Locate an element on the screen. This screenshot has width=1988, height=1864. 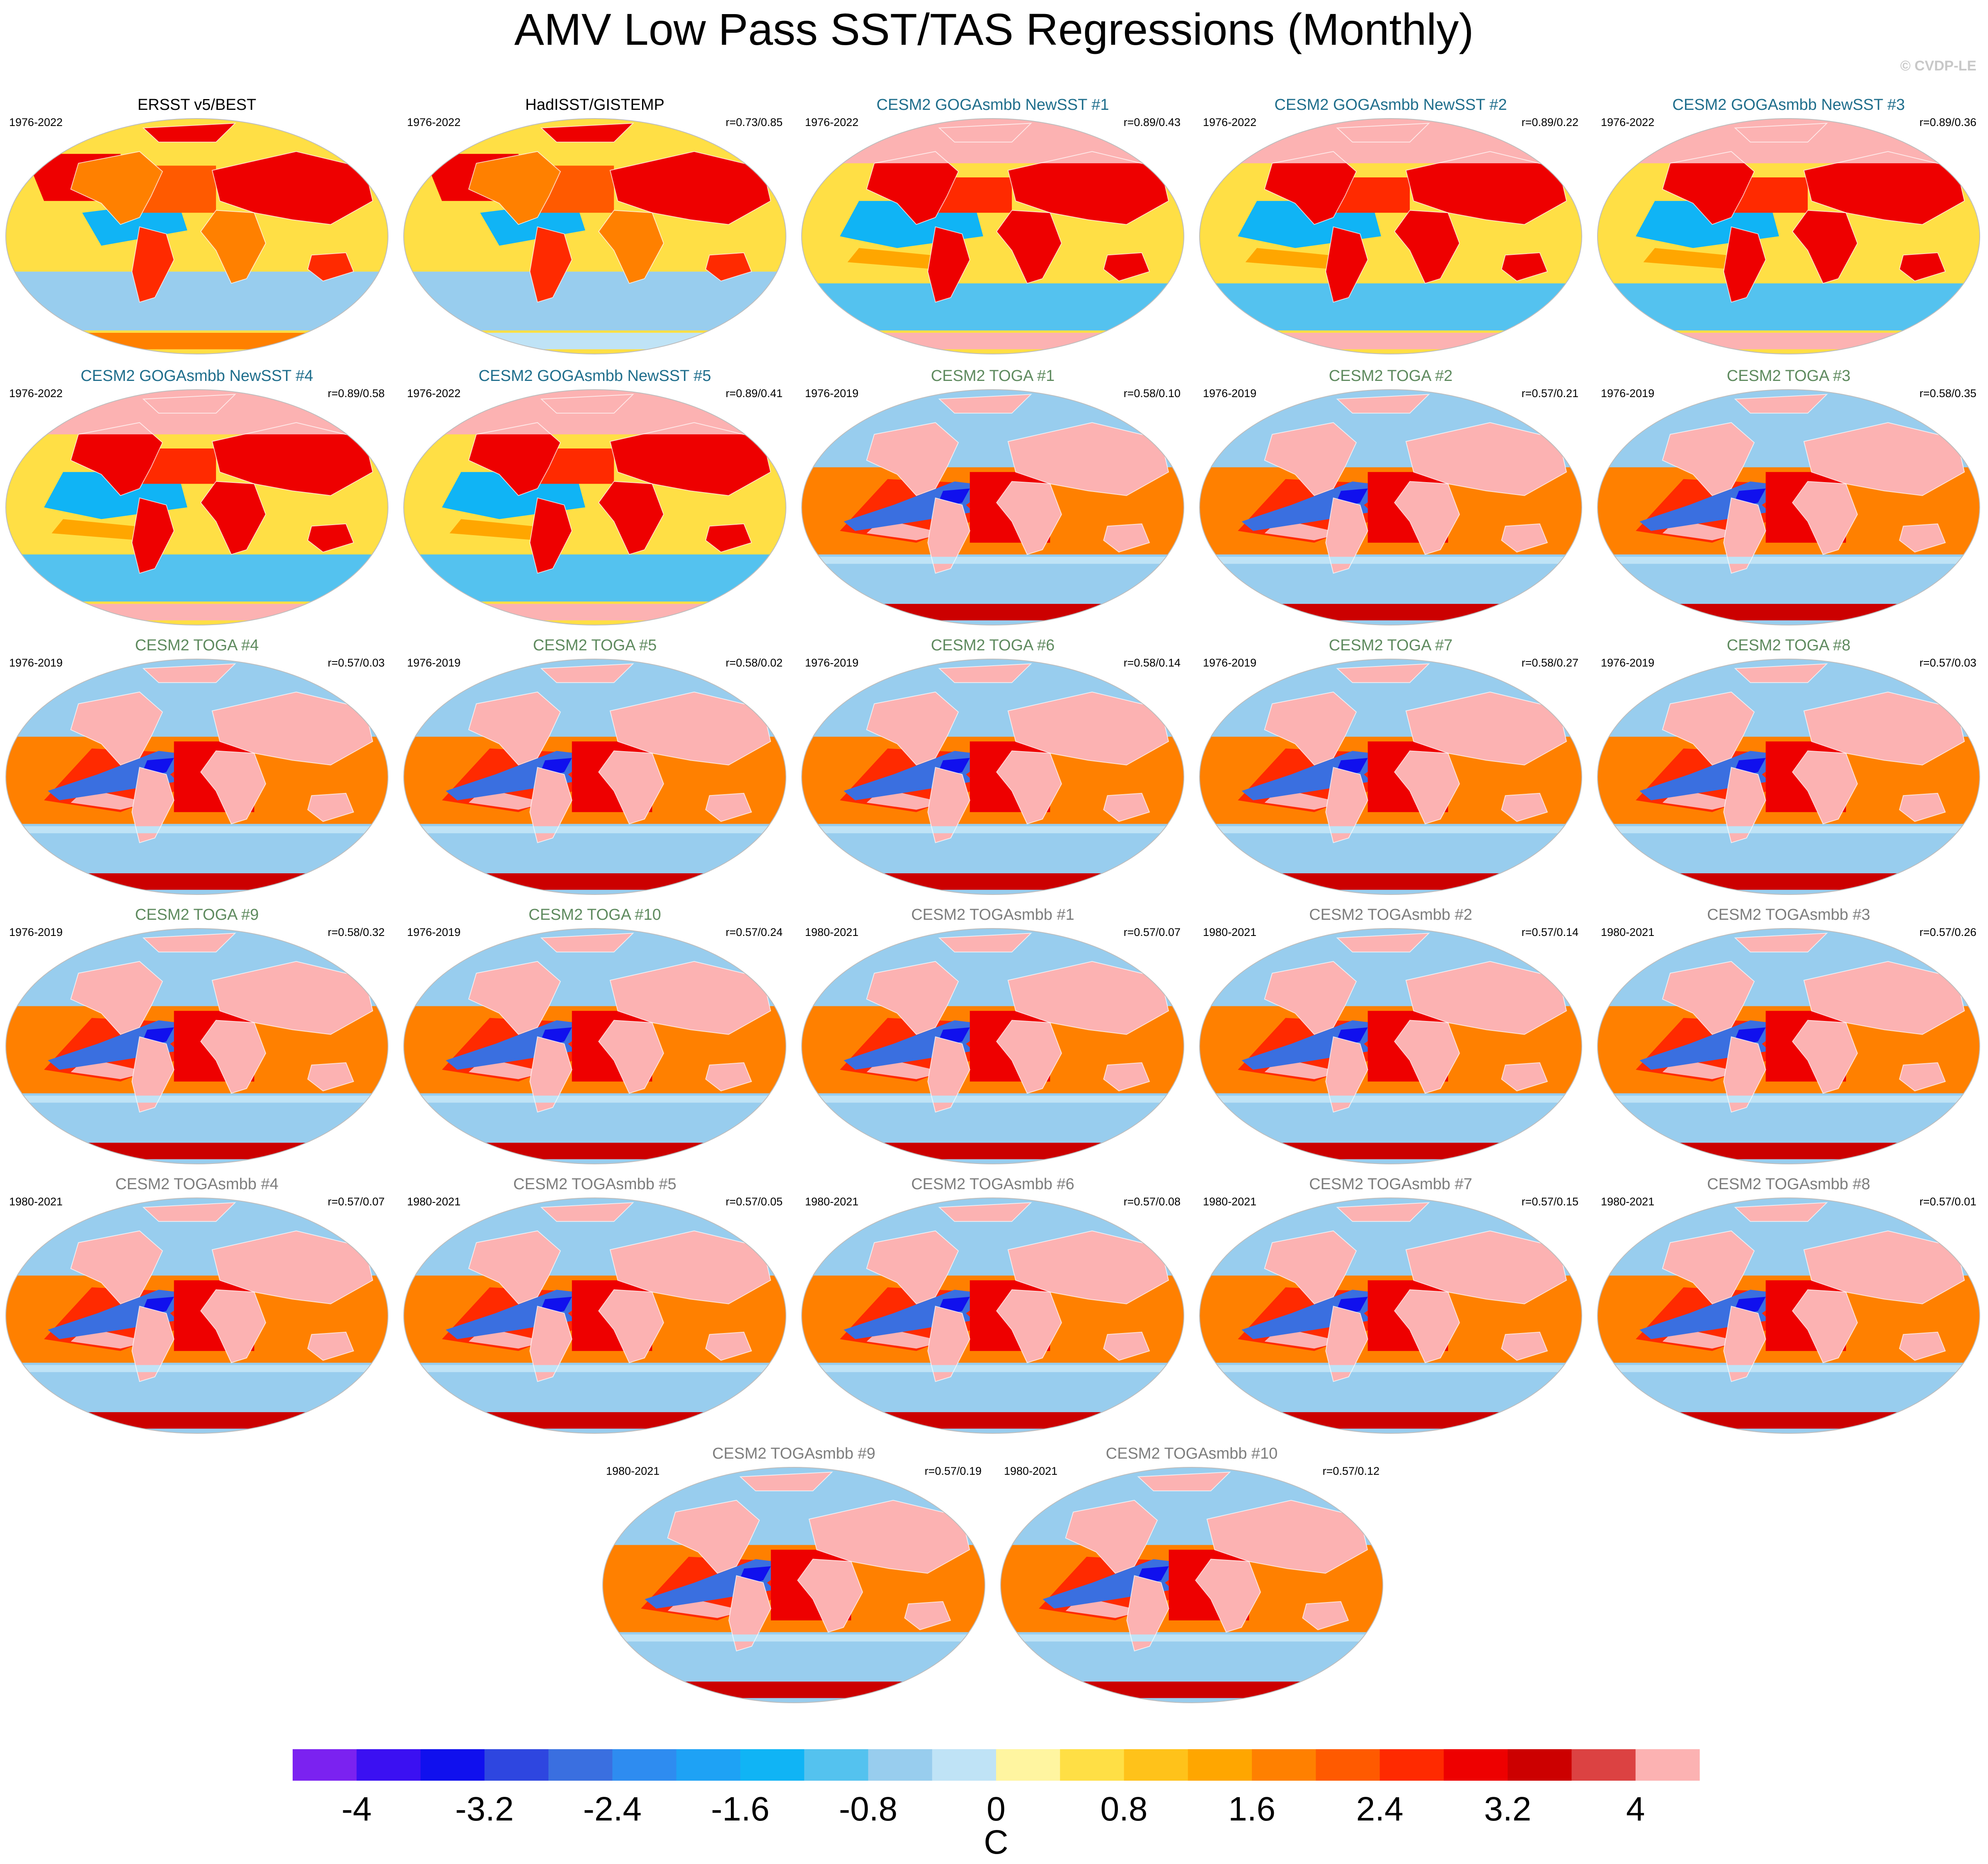
map-panel: CESM2 TOGA #10 1976-2019 r=0.57/0.24 is located at coordinates (594, 1035).